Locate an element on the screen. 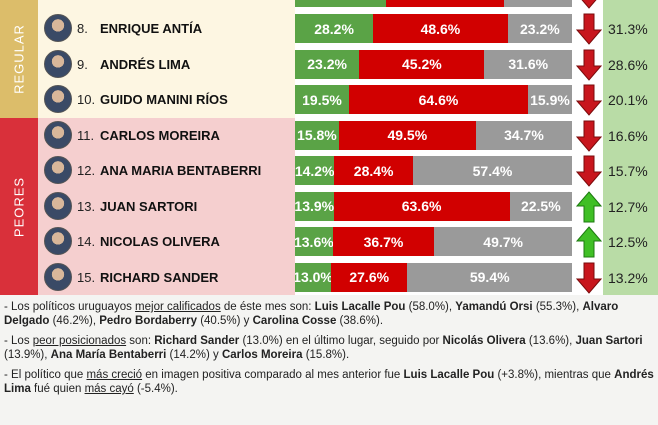 This screenshot has height=425, width=658. bar-neutral: 23.2% is located at coordinates (539, 28).